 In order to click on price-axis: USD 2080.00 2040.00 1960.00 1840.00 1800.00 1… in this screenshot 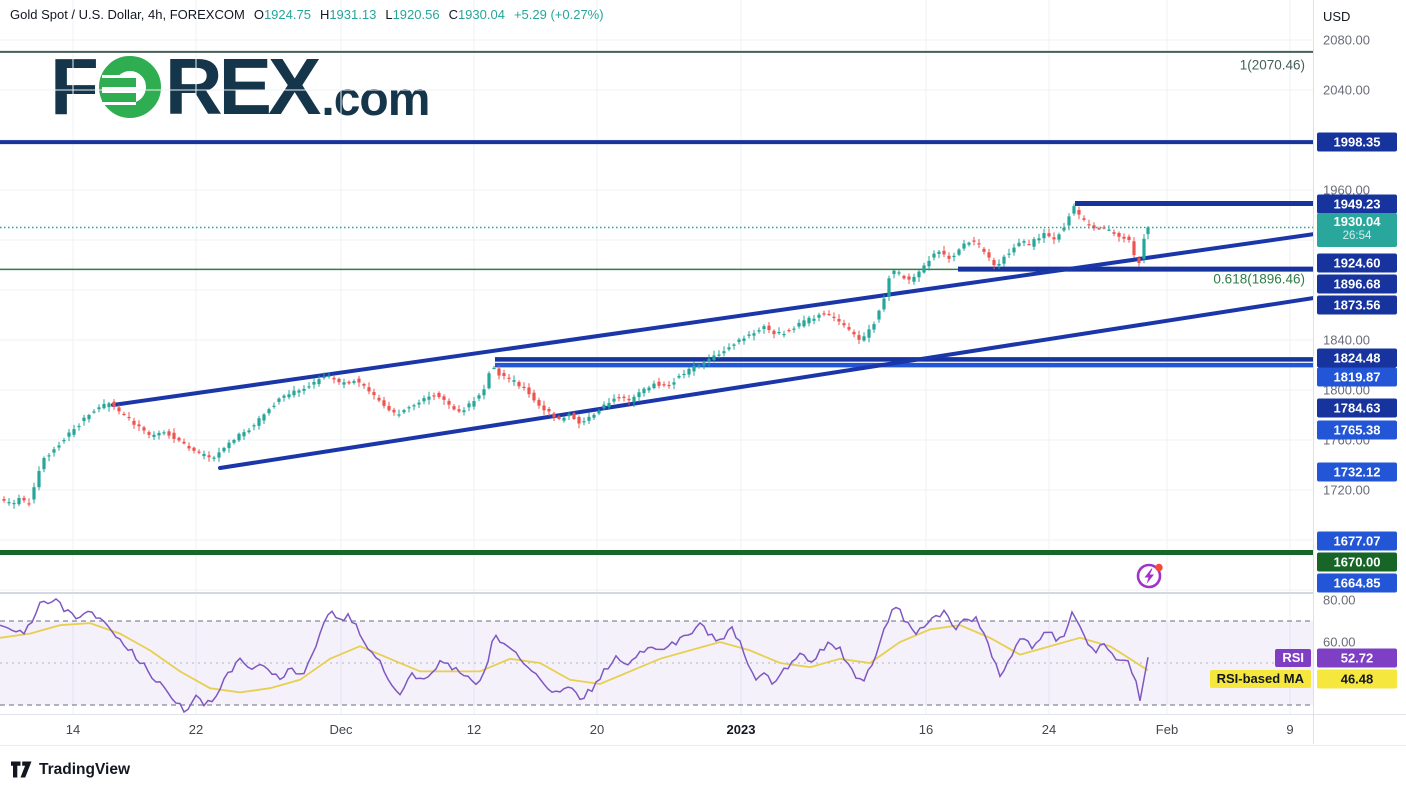, I will do `click(1359, 372)`.